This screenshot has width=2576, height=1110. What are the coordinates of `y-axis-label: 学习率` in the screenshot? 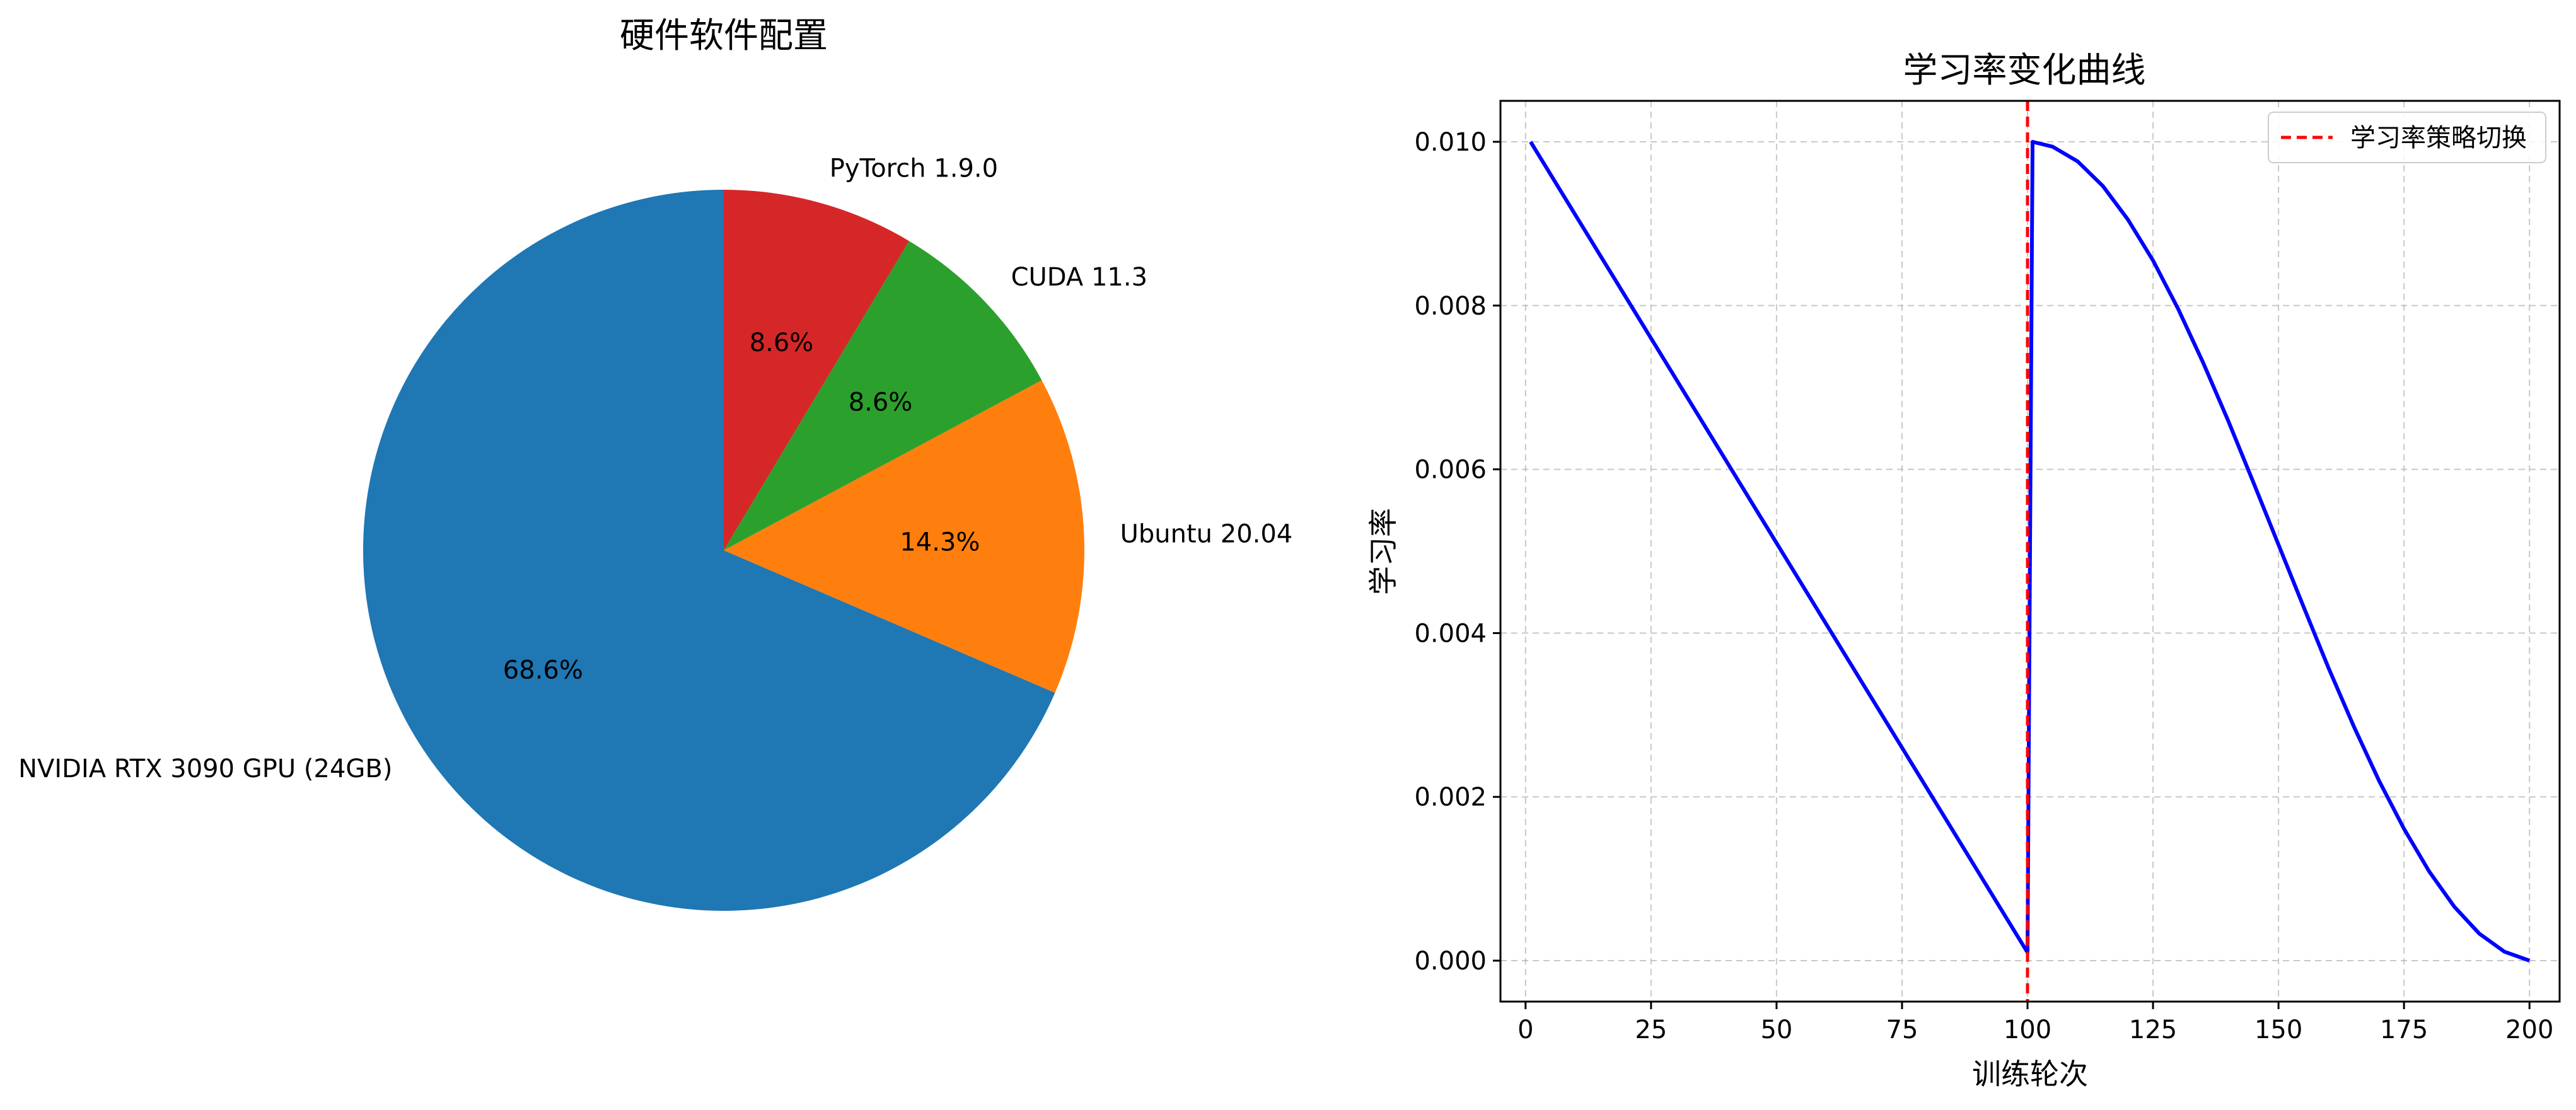 It's located at (1383, 551).